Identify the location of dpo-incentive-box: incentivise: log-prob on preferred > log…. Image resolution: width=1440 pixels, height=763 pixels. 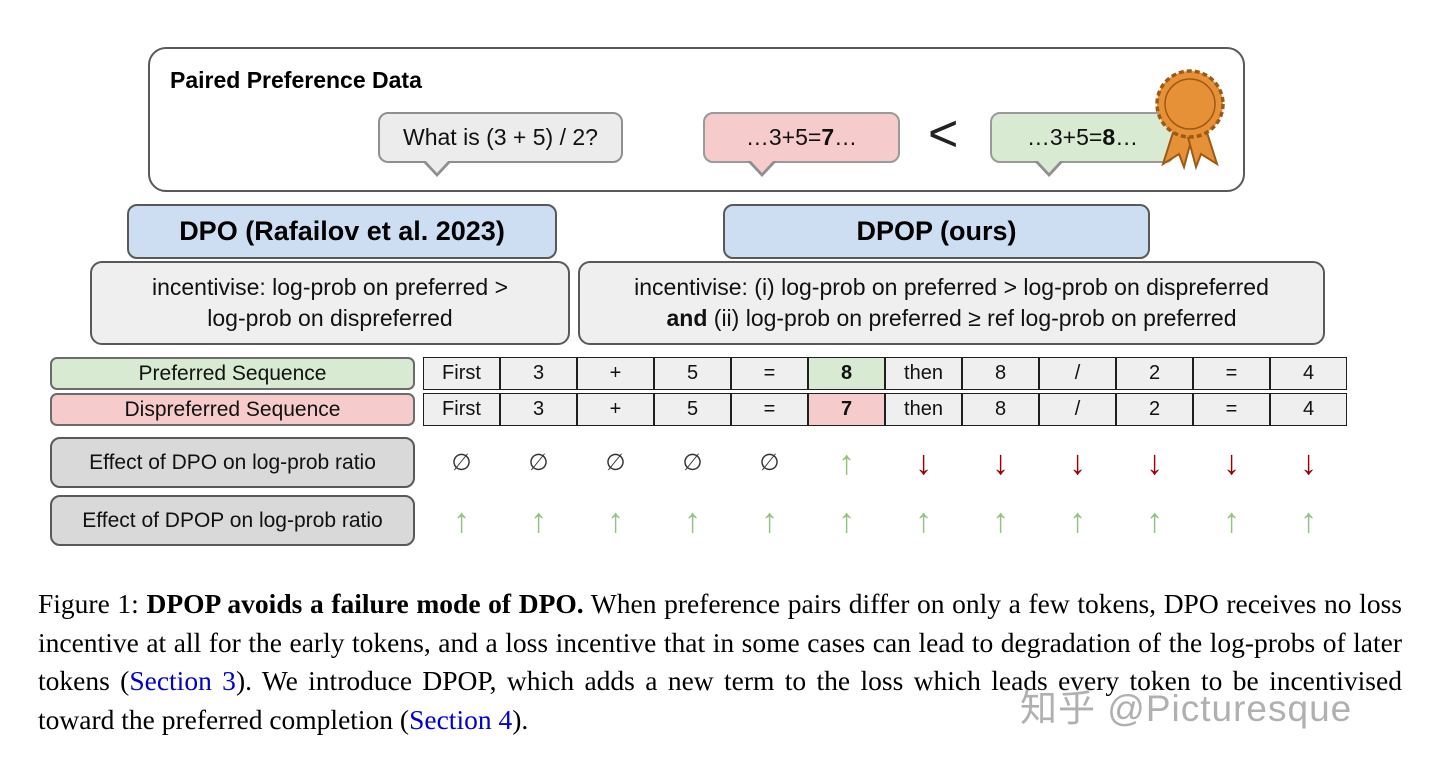
(330, 303).